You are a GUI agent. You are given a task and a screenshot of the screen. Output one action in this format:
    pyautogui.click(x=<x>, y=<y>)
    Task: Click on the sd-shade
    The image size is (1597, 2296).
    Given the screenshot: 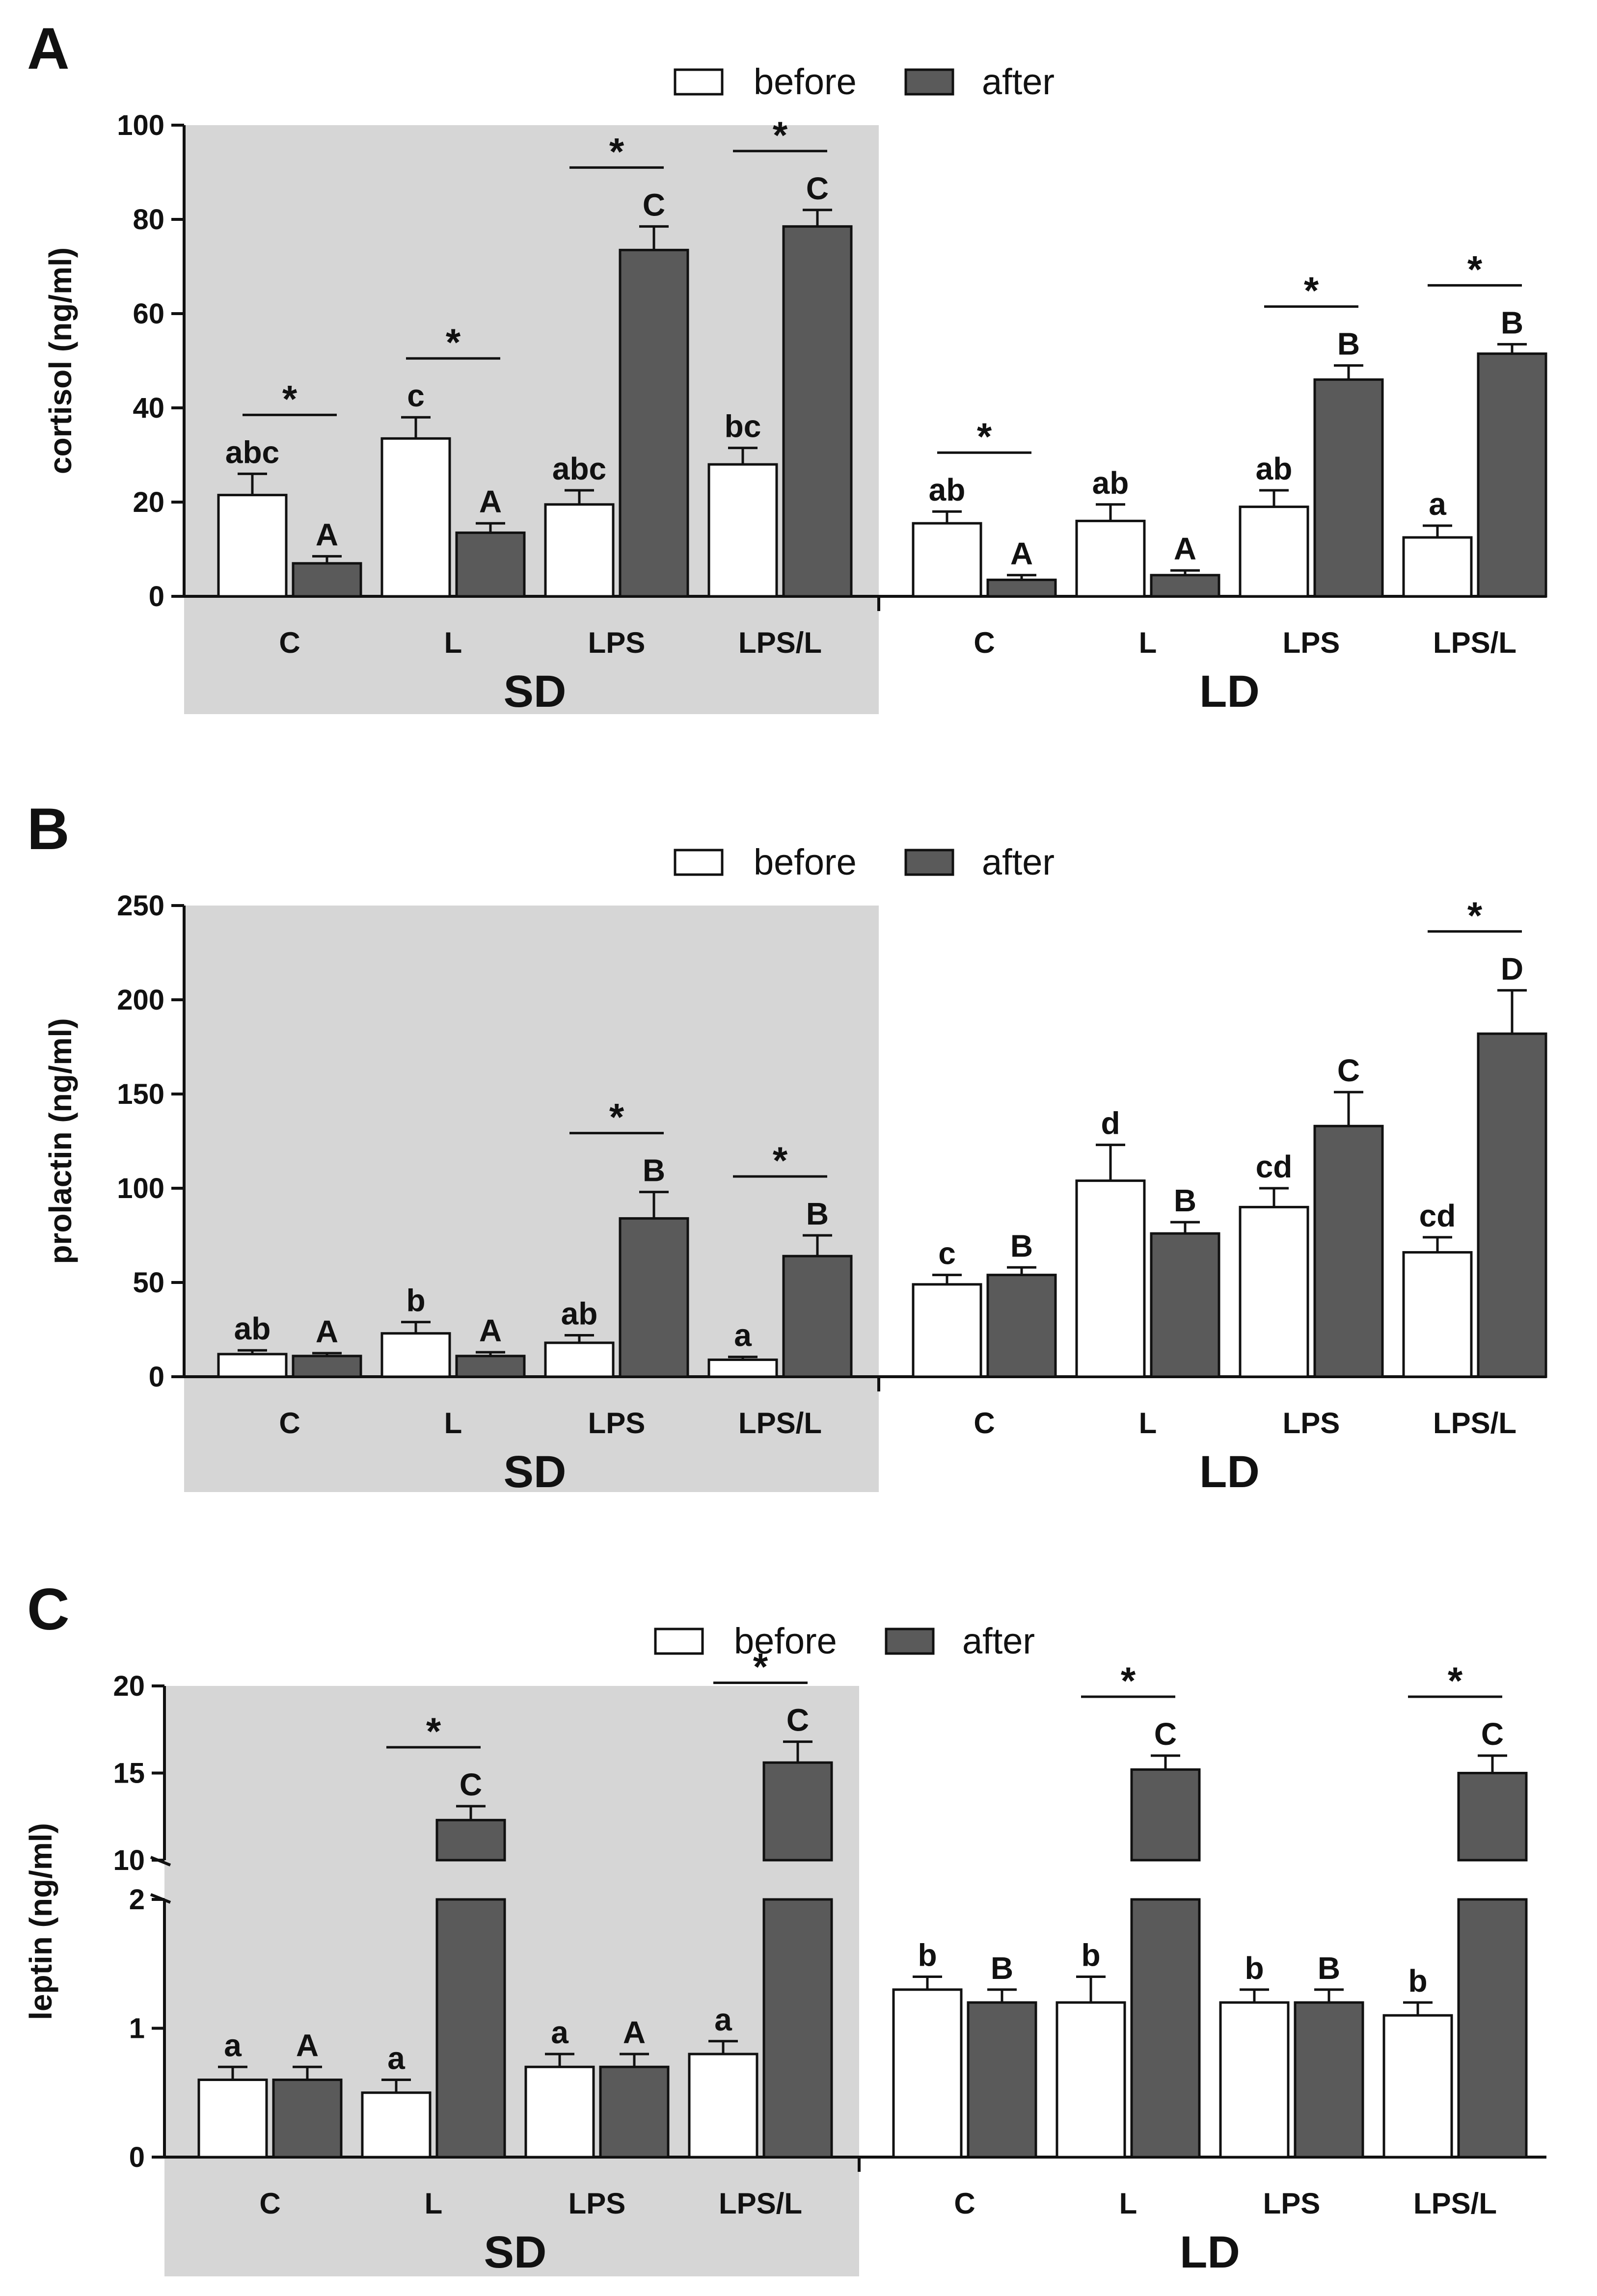 What is the action you would take?
    pyautogui.click(x=511, y=1981)
    